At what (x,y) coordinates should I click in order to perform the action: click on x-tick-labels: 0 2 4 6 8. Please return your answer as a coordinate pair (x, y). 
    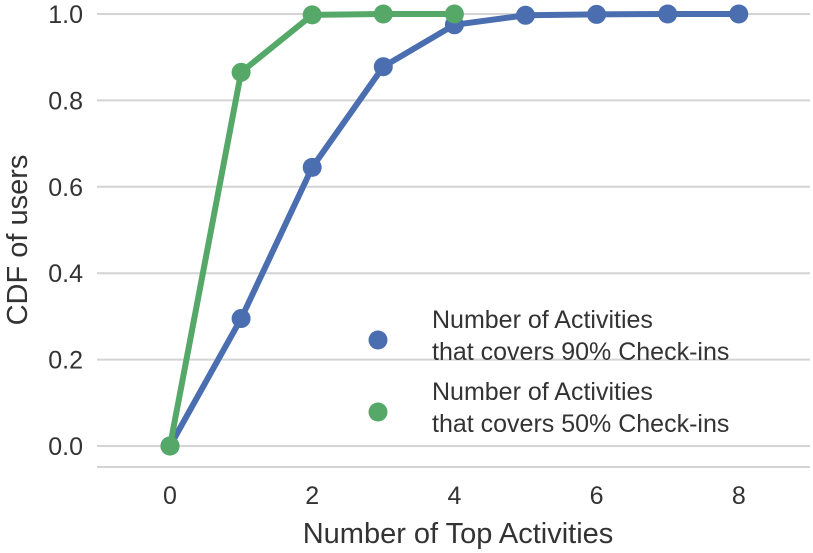
    Looking at the image, I should click on (454, 496).